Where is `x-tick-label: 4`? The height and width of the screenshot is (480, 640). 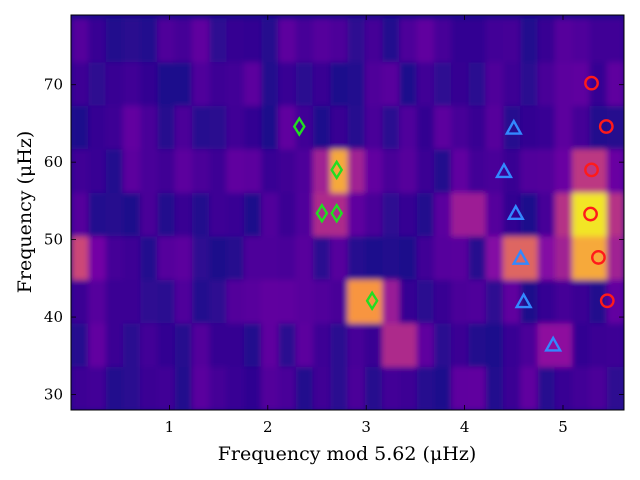 x-tick-label: 4 is located at coordinates (465, 427).